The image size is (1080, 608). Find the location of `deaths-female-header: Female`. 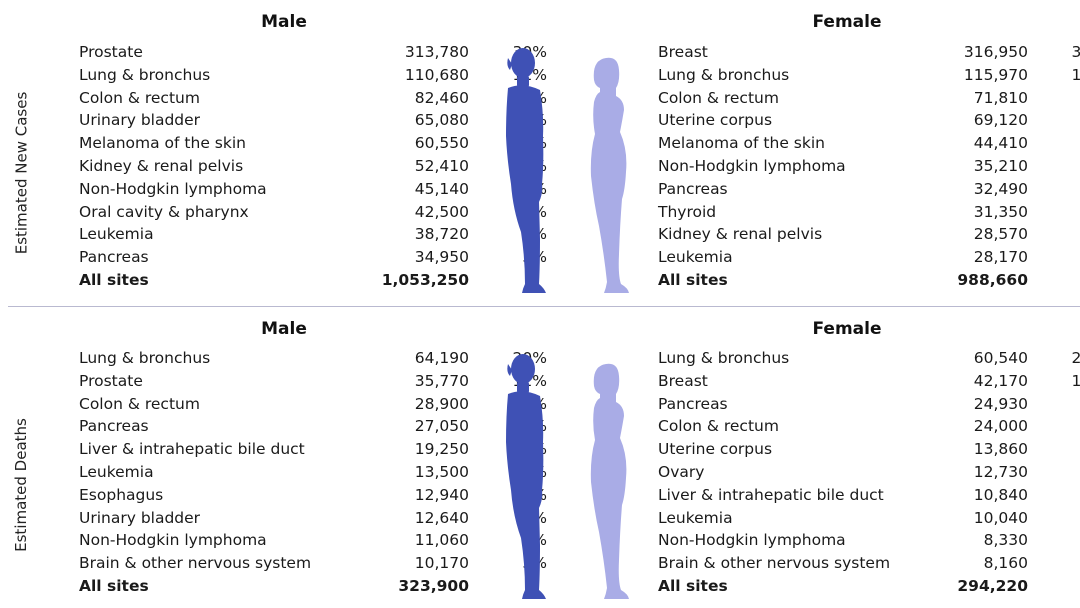

deaths-female-header: Female is located at coordinates (847, 329).